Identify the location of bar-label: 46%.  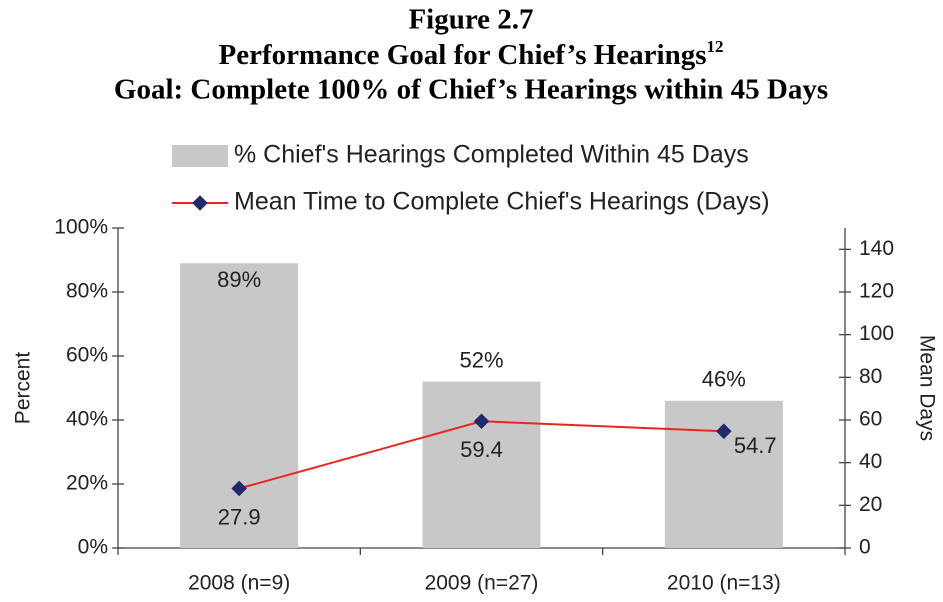
(724, 379).